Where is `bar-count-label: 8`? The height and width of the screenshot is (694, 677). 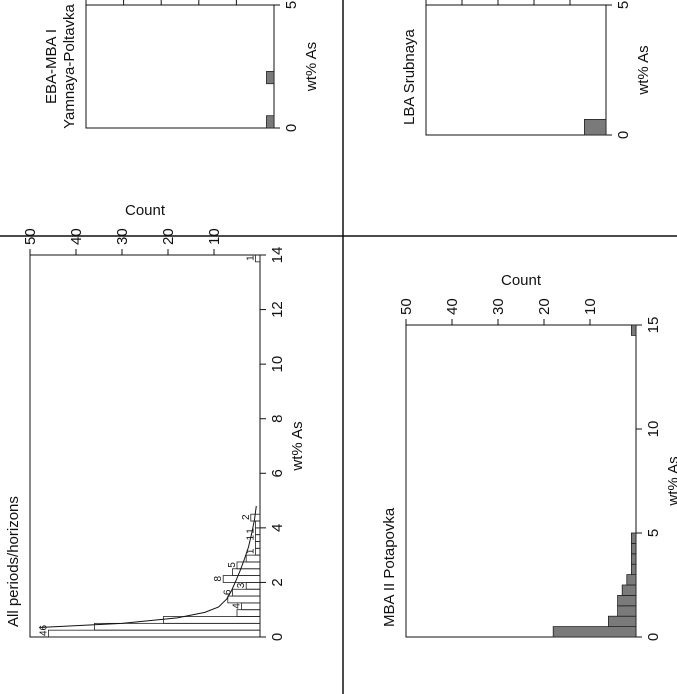 bar-count-label: 8 is located at coordinates (218, 578).